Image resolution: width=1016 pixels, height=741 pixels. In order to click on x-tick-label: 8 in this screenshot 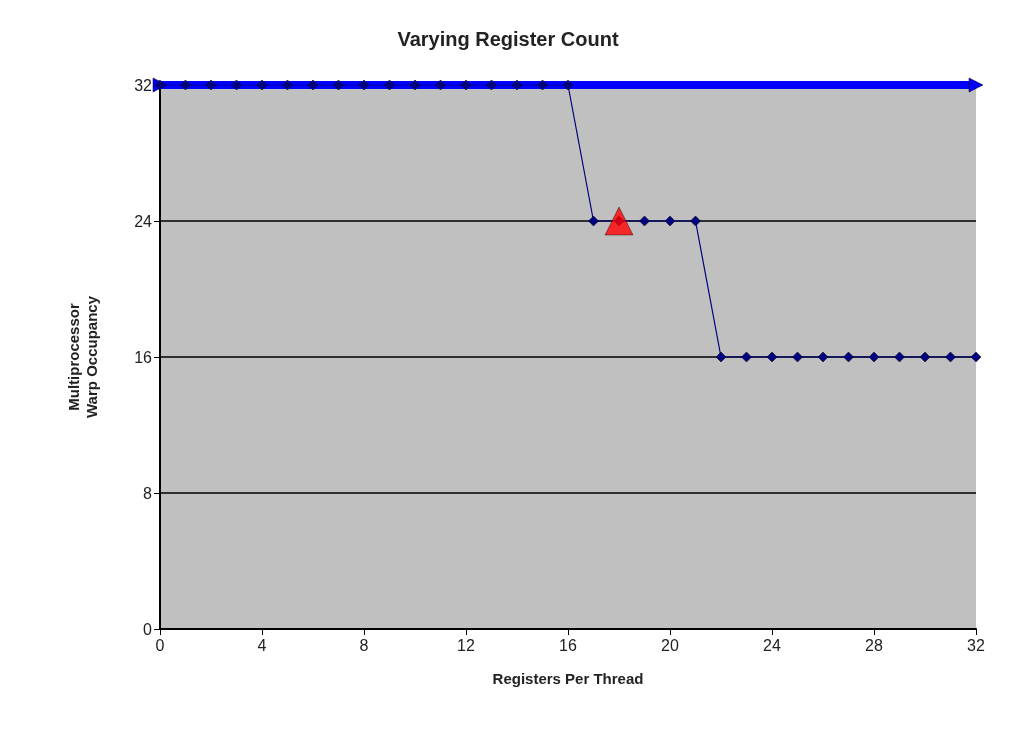, I will do `click(364, 645)`.